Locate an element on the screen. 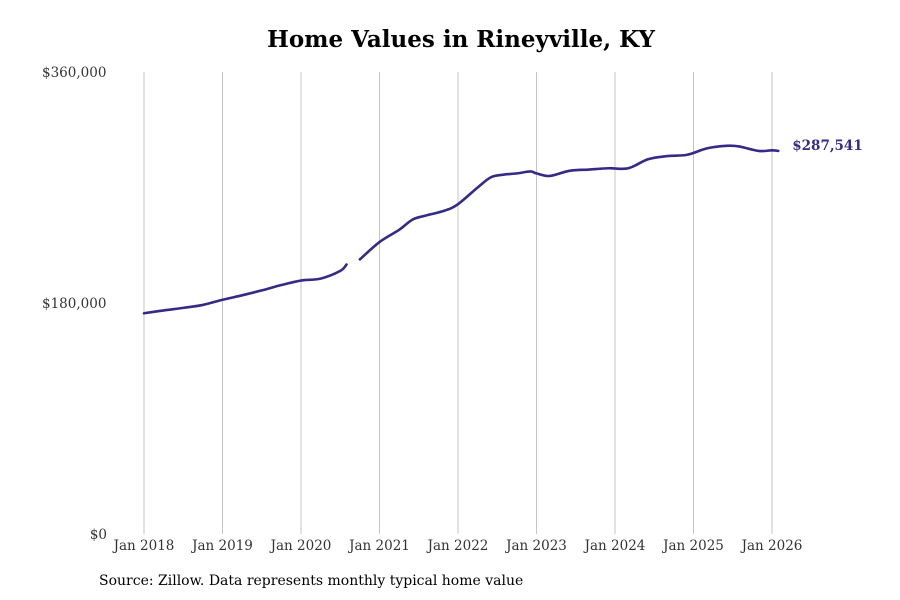 The width and height of the screenshot is (900, 600). x-tick-label: Jan 2024 is located at coordinates (614, 546).